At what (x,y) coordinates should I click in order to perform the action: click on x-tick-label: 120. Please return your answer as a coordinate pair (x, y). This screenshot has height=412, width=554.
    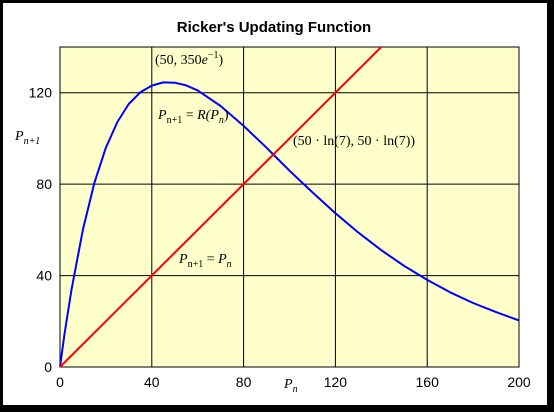
    Looking at the image, I should click on (336, 382).